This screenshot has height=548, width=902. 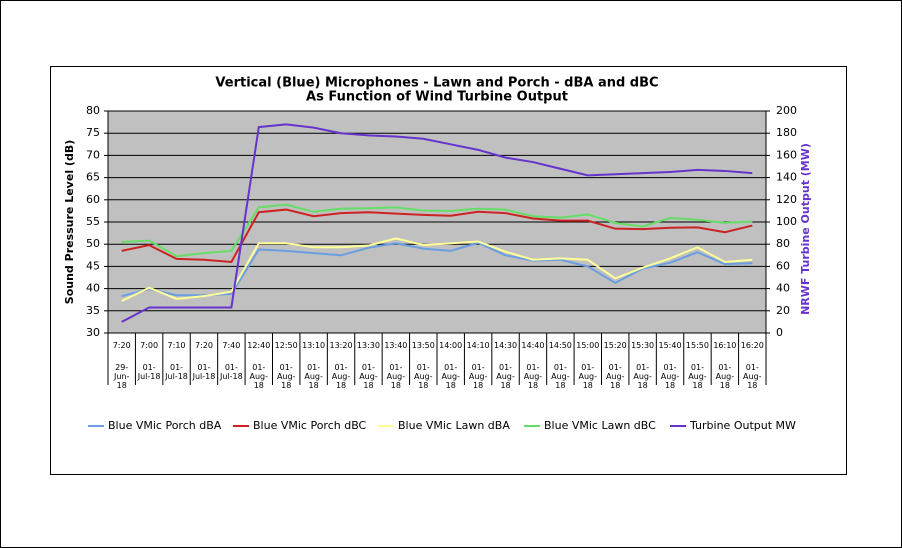 I want to click on y-tick-label: 55, so click(x=93, y=221).